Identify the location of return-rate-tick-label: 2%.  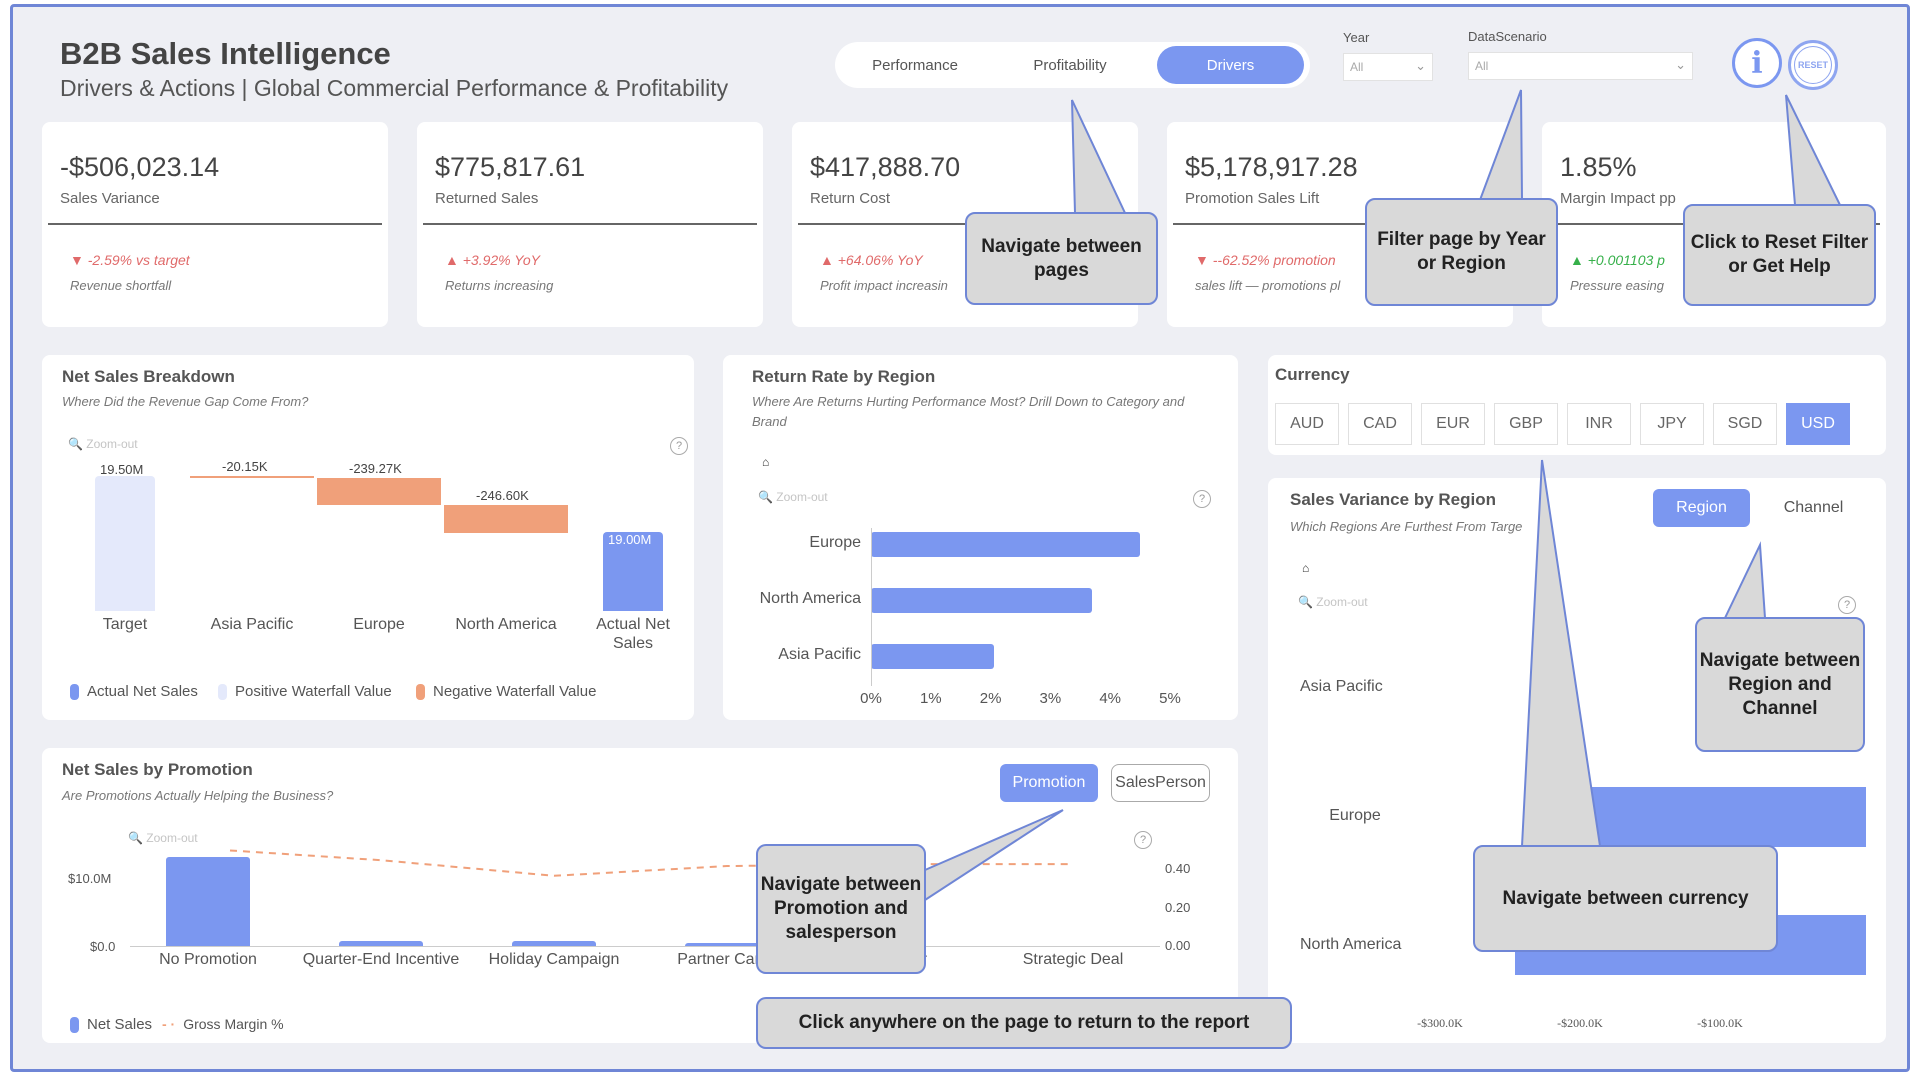
(990, 698).